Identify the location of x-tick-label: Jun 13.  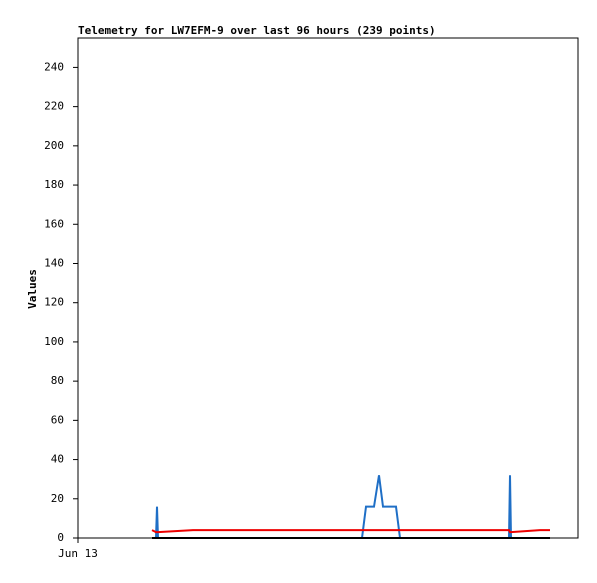
(78, 553).